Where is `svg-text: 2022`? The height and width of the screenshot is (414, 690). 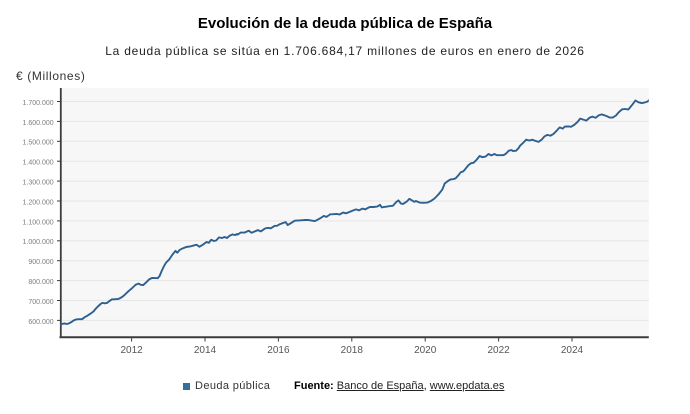 svg-text: 2022 is located at coordinates (498, 350).